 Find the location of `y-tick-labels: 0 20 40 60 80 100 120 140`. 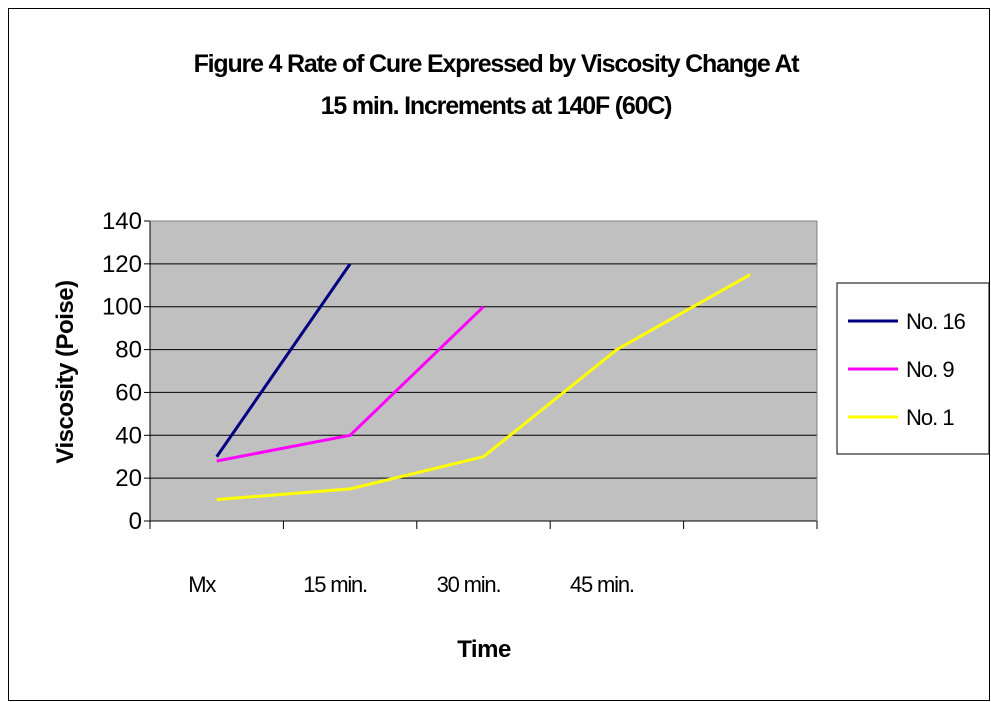

y-tick-labels: 0 20 40 60 80 100 120 140 is located at coordinates (122, 371).